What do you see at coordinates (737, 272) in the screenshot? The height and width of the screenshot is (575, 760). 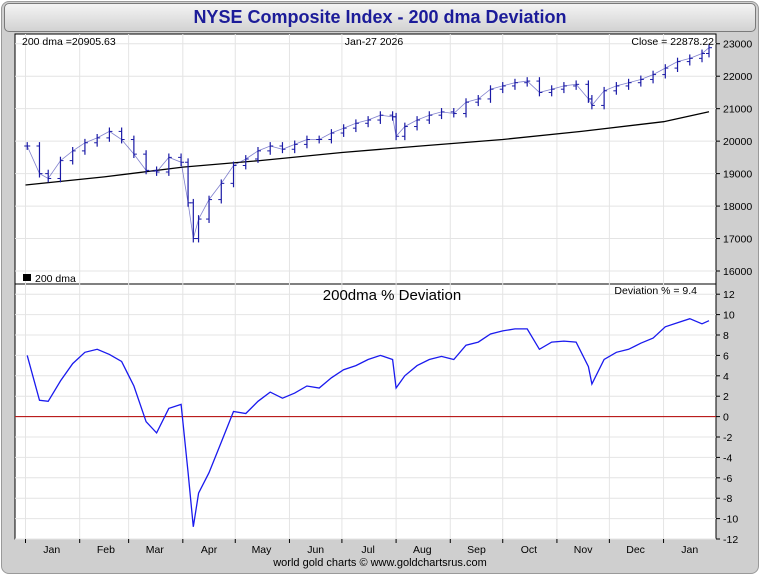 I see `price-y-tick-label: 16000` at bounding box center [737, 272].